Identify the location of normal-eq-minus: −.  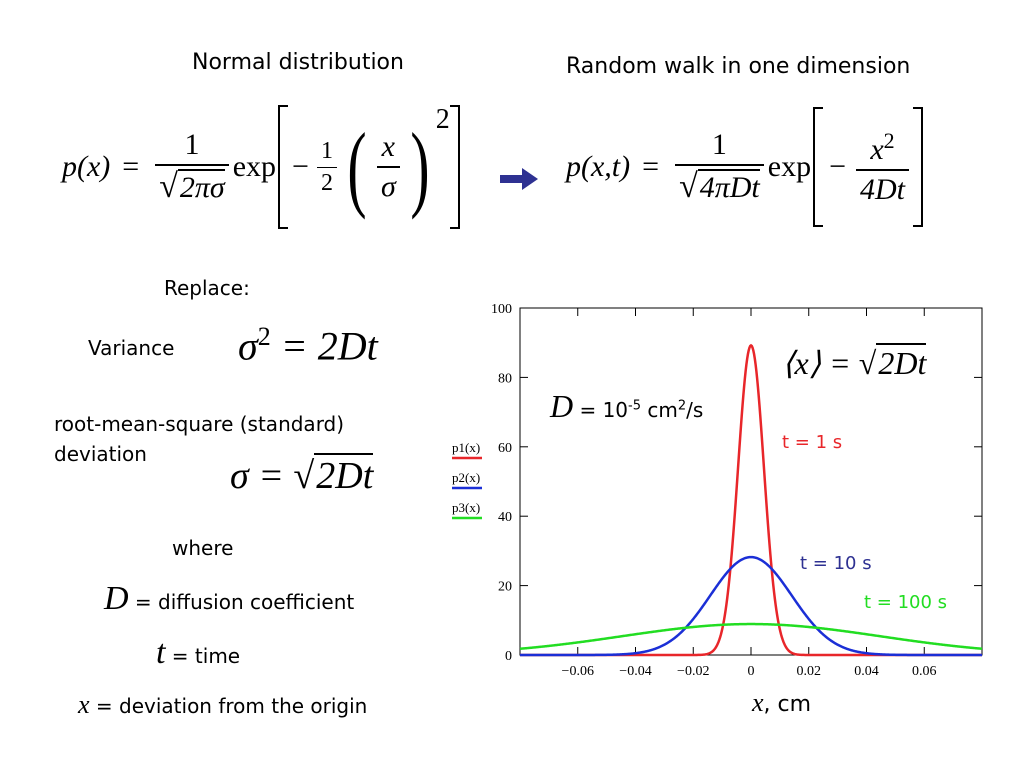
(300, 166).